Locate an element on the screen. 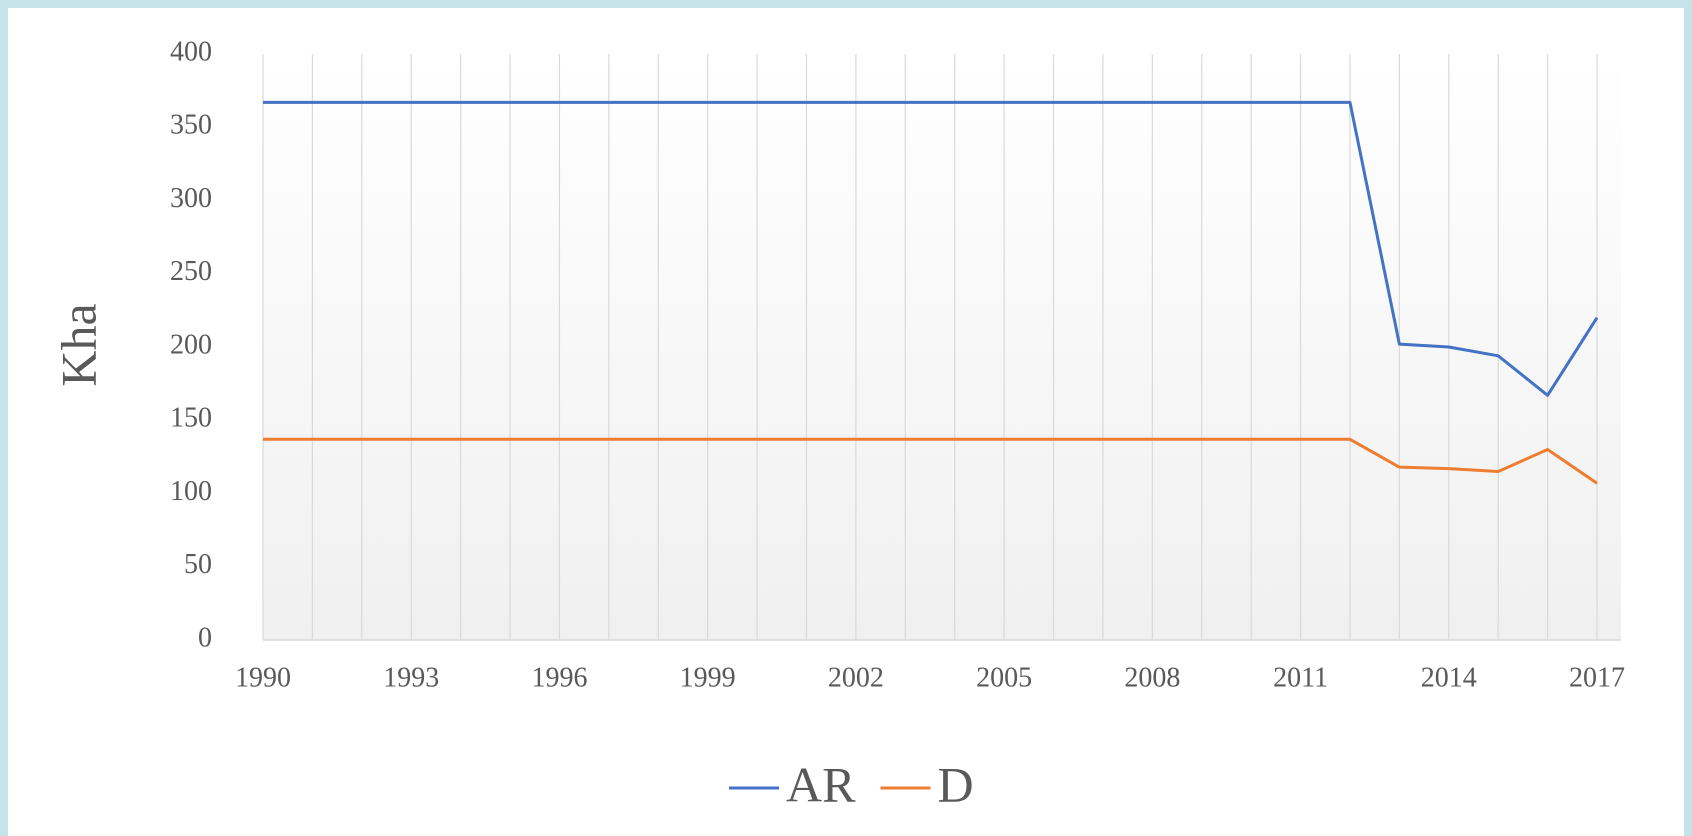  y-tick-label: 0 is located at coordinates (205, 637).